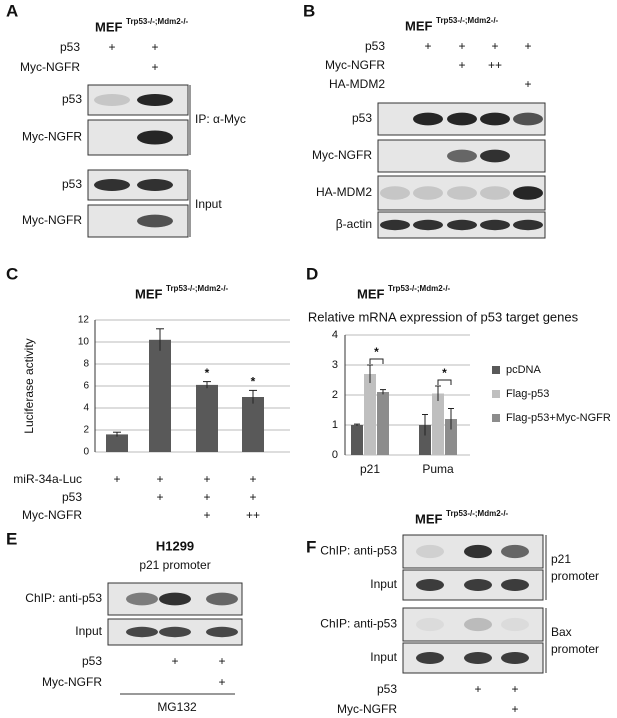 The height and width of the screenshot is (718, 617). I want to click on group-label: Bax, so click(561, 632).